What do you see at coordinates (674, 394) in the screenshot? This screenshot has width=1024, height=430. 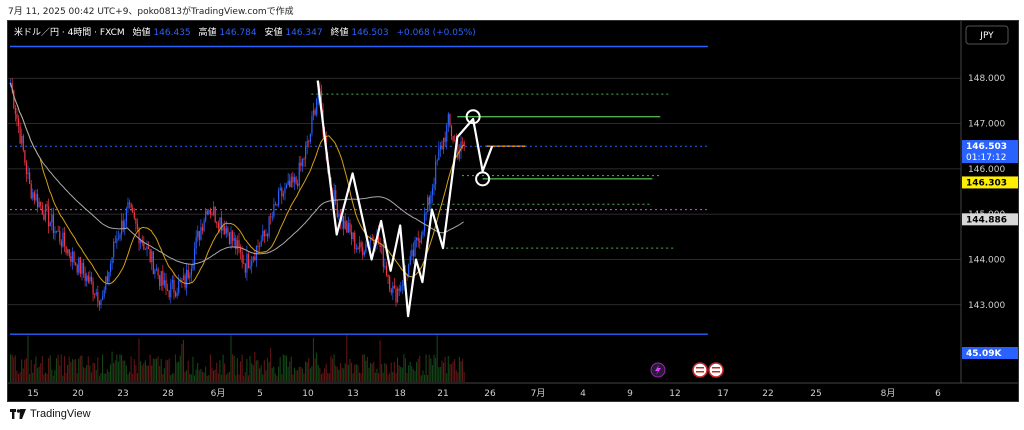 I see `time-tick-label: 12` at bounding box center [674, 394].